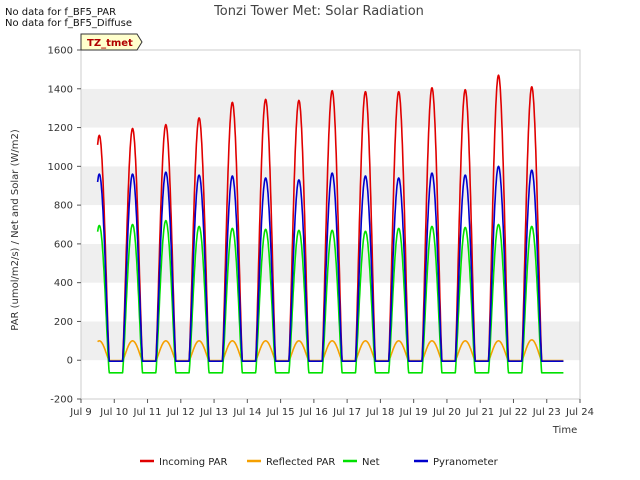 Image resolution: width=640 pixels, height=480 pixels. Describe the element at coordinates (446, 412) in the screenshot. I see `x-tick-label: Jul 20` at that location.